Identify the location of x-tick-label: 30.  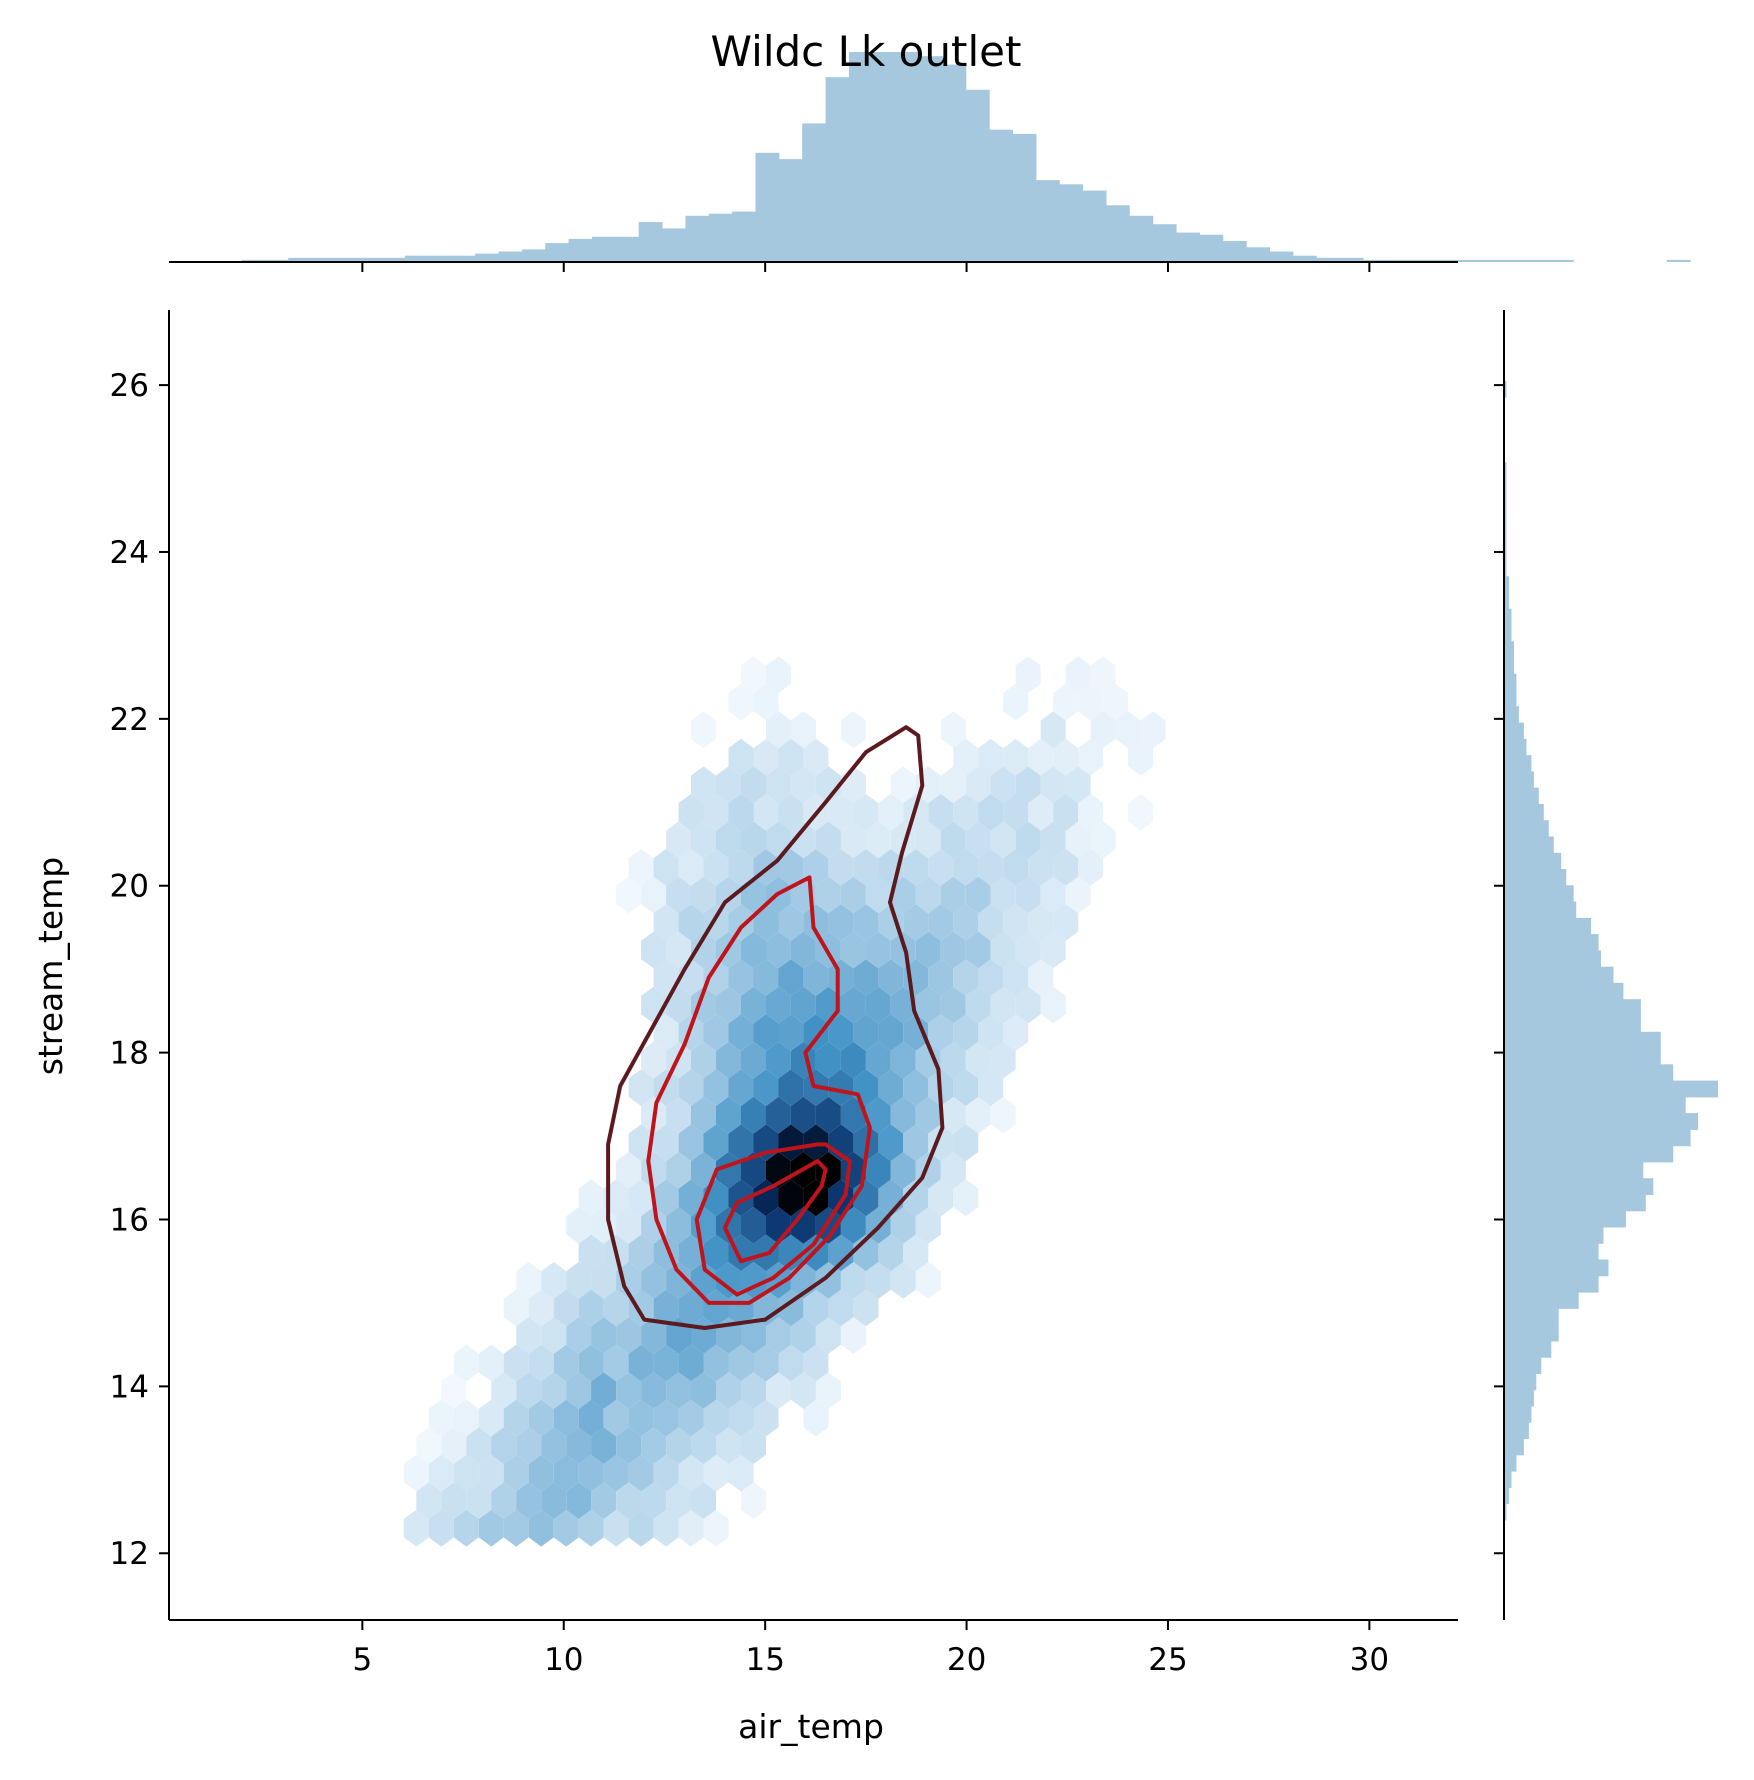
(1369, 1660).